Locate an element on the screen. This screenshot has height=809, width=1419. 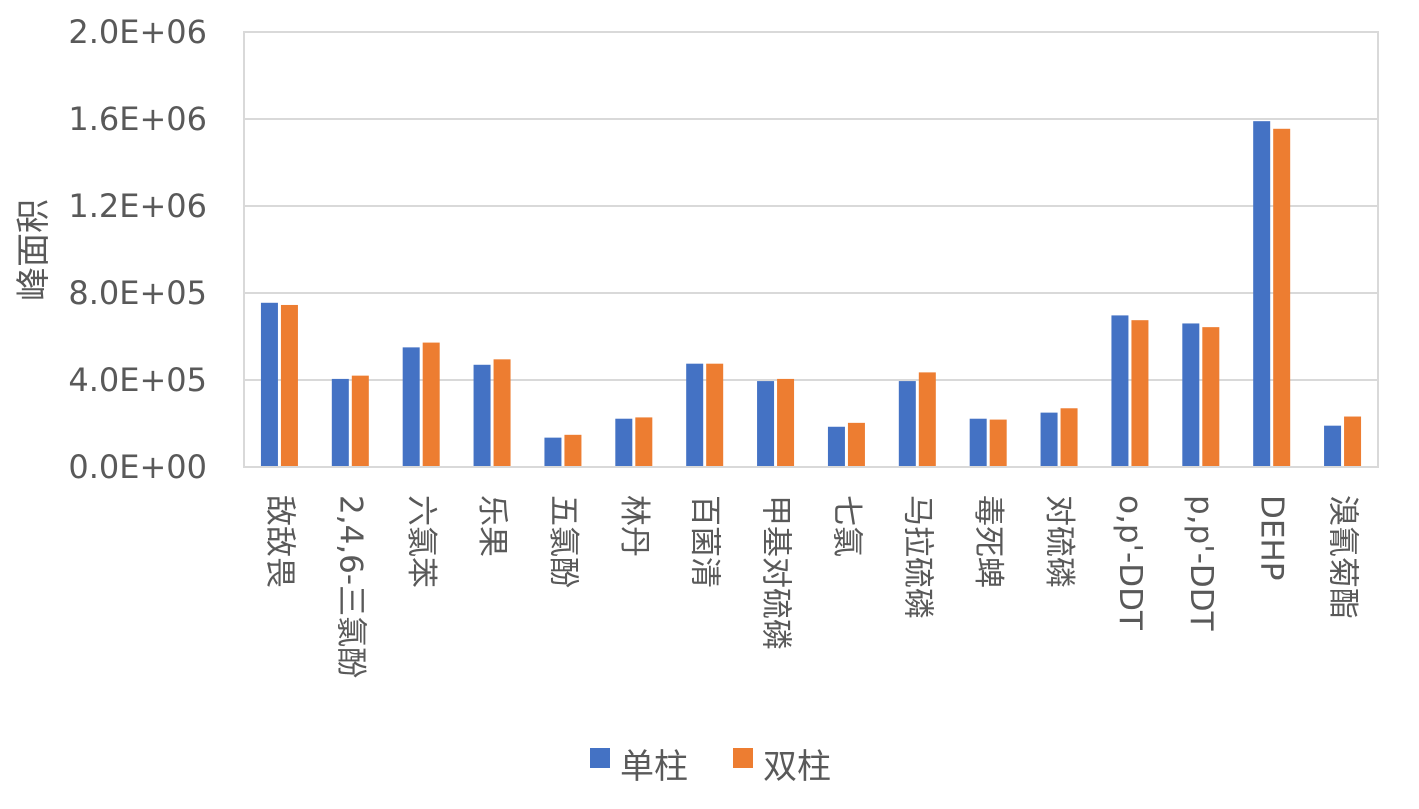
legend-label: 双柱 is located at coordinates (797, 767).